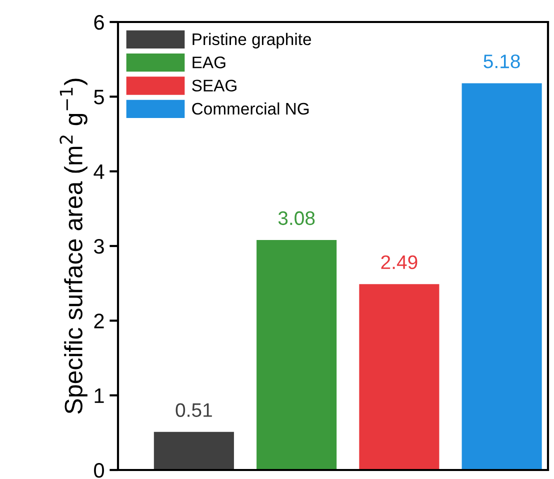 This screenshot has height=479, width=554. What do you see at coordinates (99, 321) in the screenshot?
I see `y-tick-label: 2` at bounding box center [99, 321].